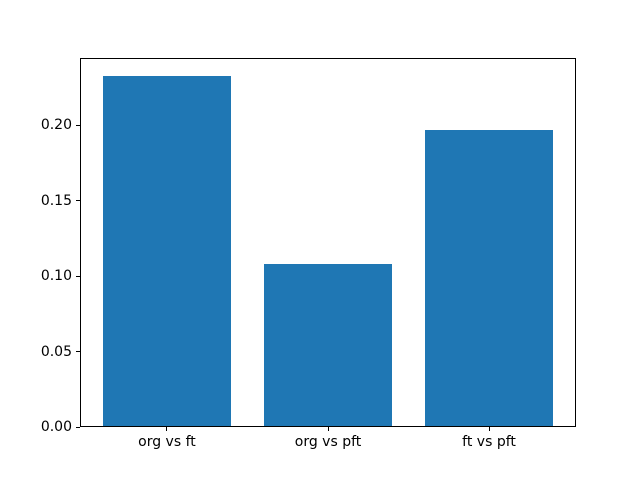  What do you see at coordinates (56, 200) in the screenshot?
I see `y-tick-label: 0.15` at bounding box center [56, 200].